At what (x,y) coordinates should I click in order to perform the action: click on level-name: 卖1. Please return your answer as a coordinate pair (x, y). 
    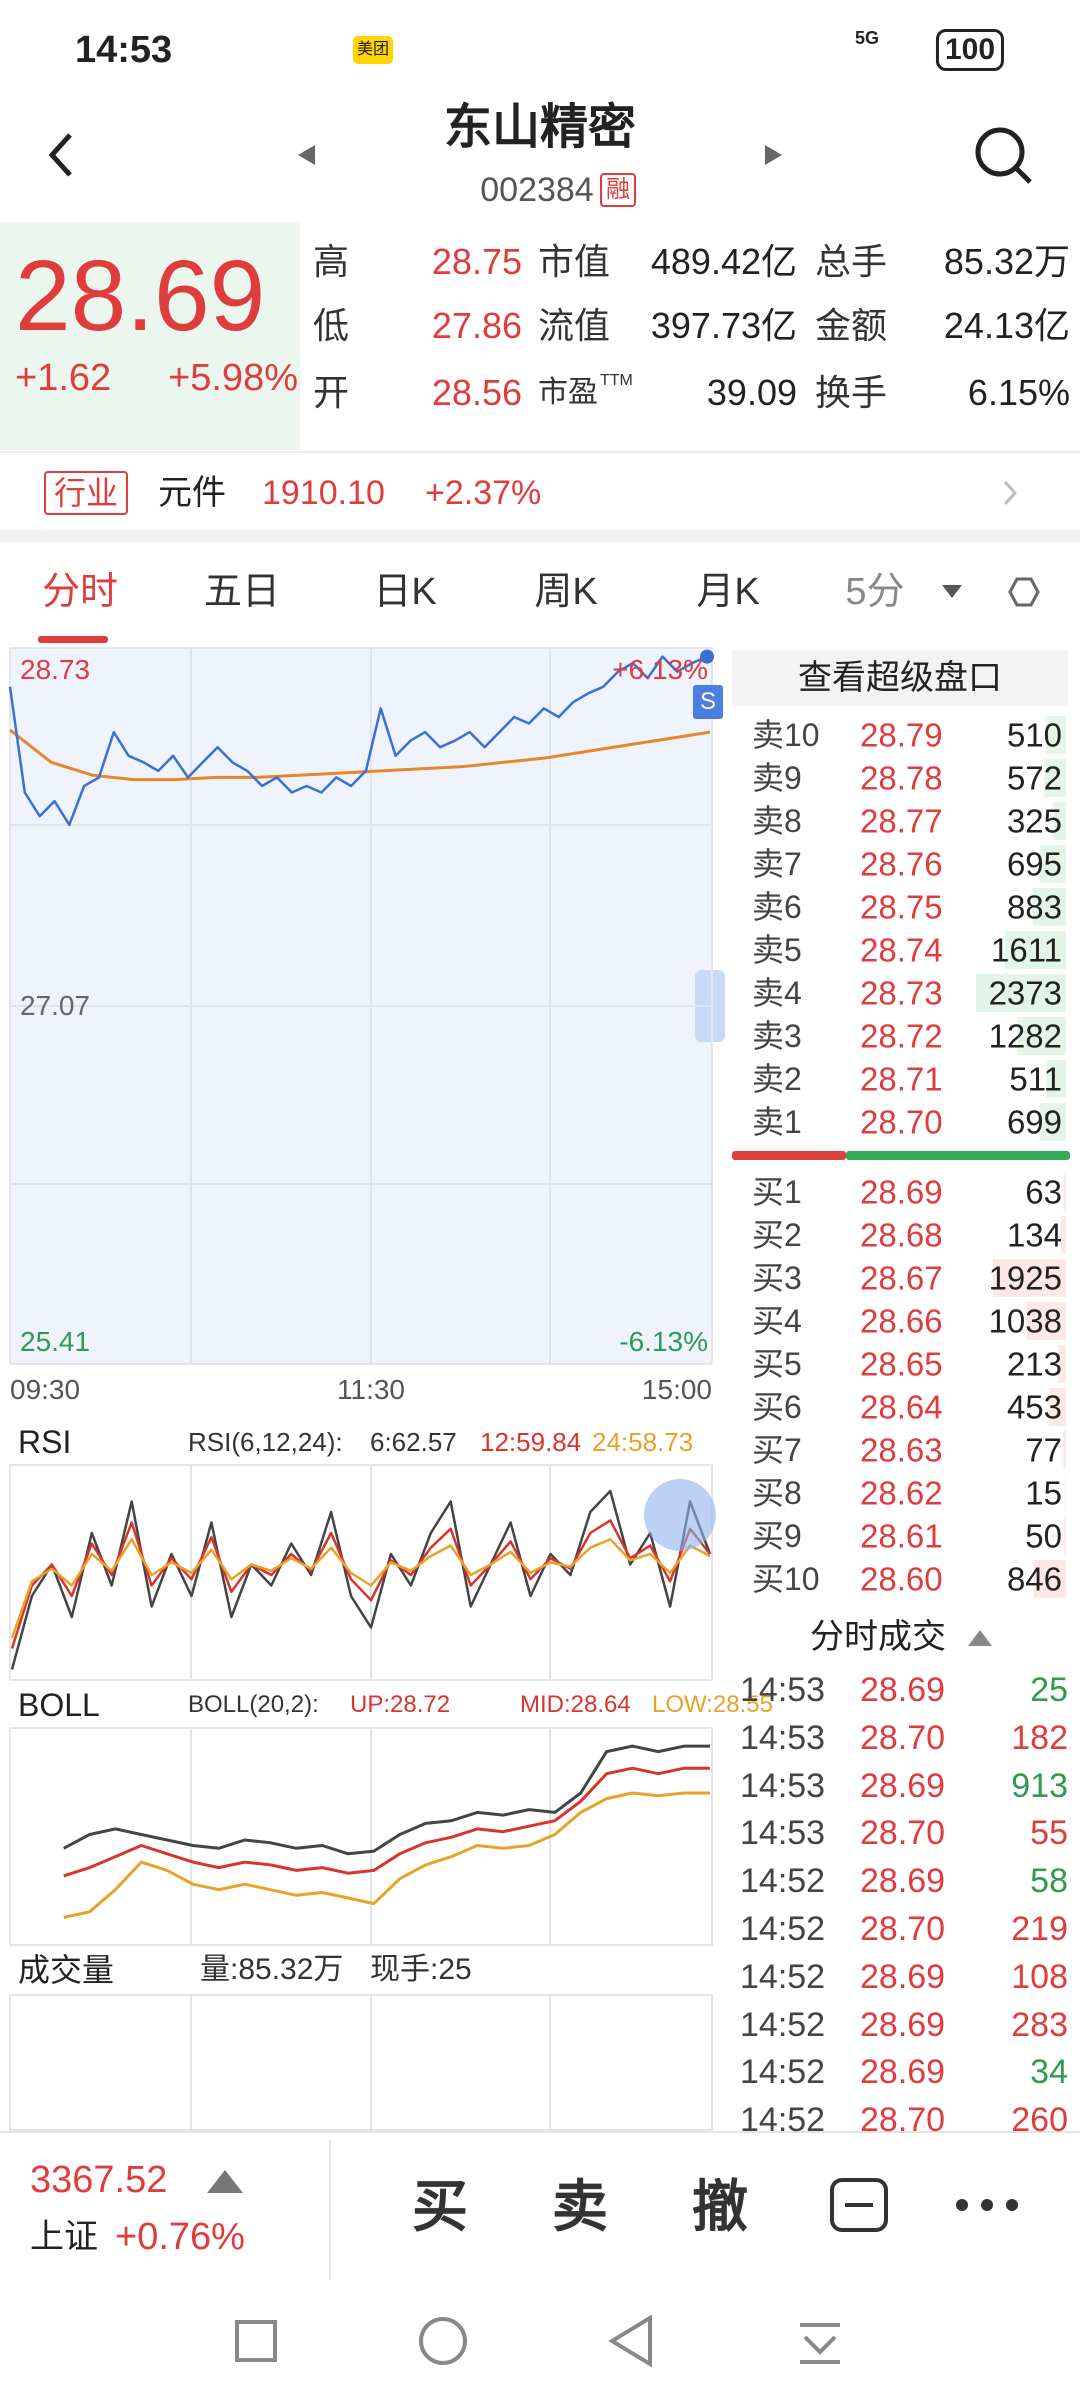
    Looking at the image, I should click on (777, 1122).